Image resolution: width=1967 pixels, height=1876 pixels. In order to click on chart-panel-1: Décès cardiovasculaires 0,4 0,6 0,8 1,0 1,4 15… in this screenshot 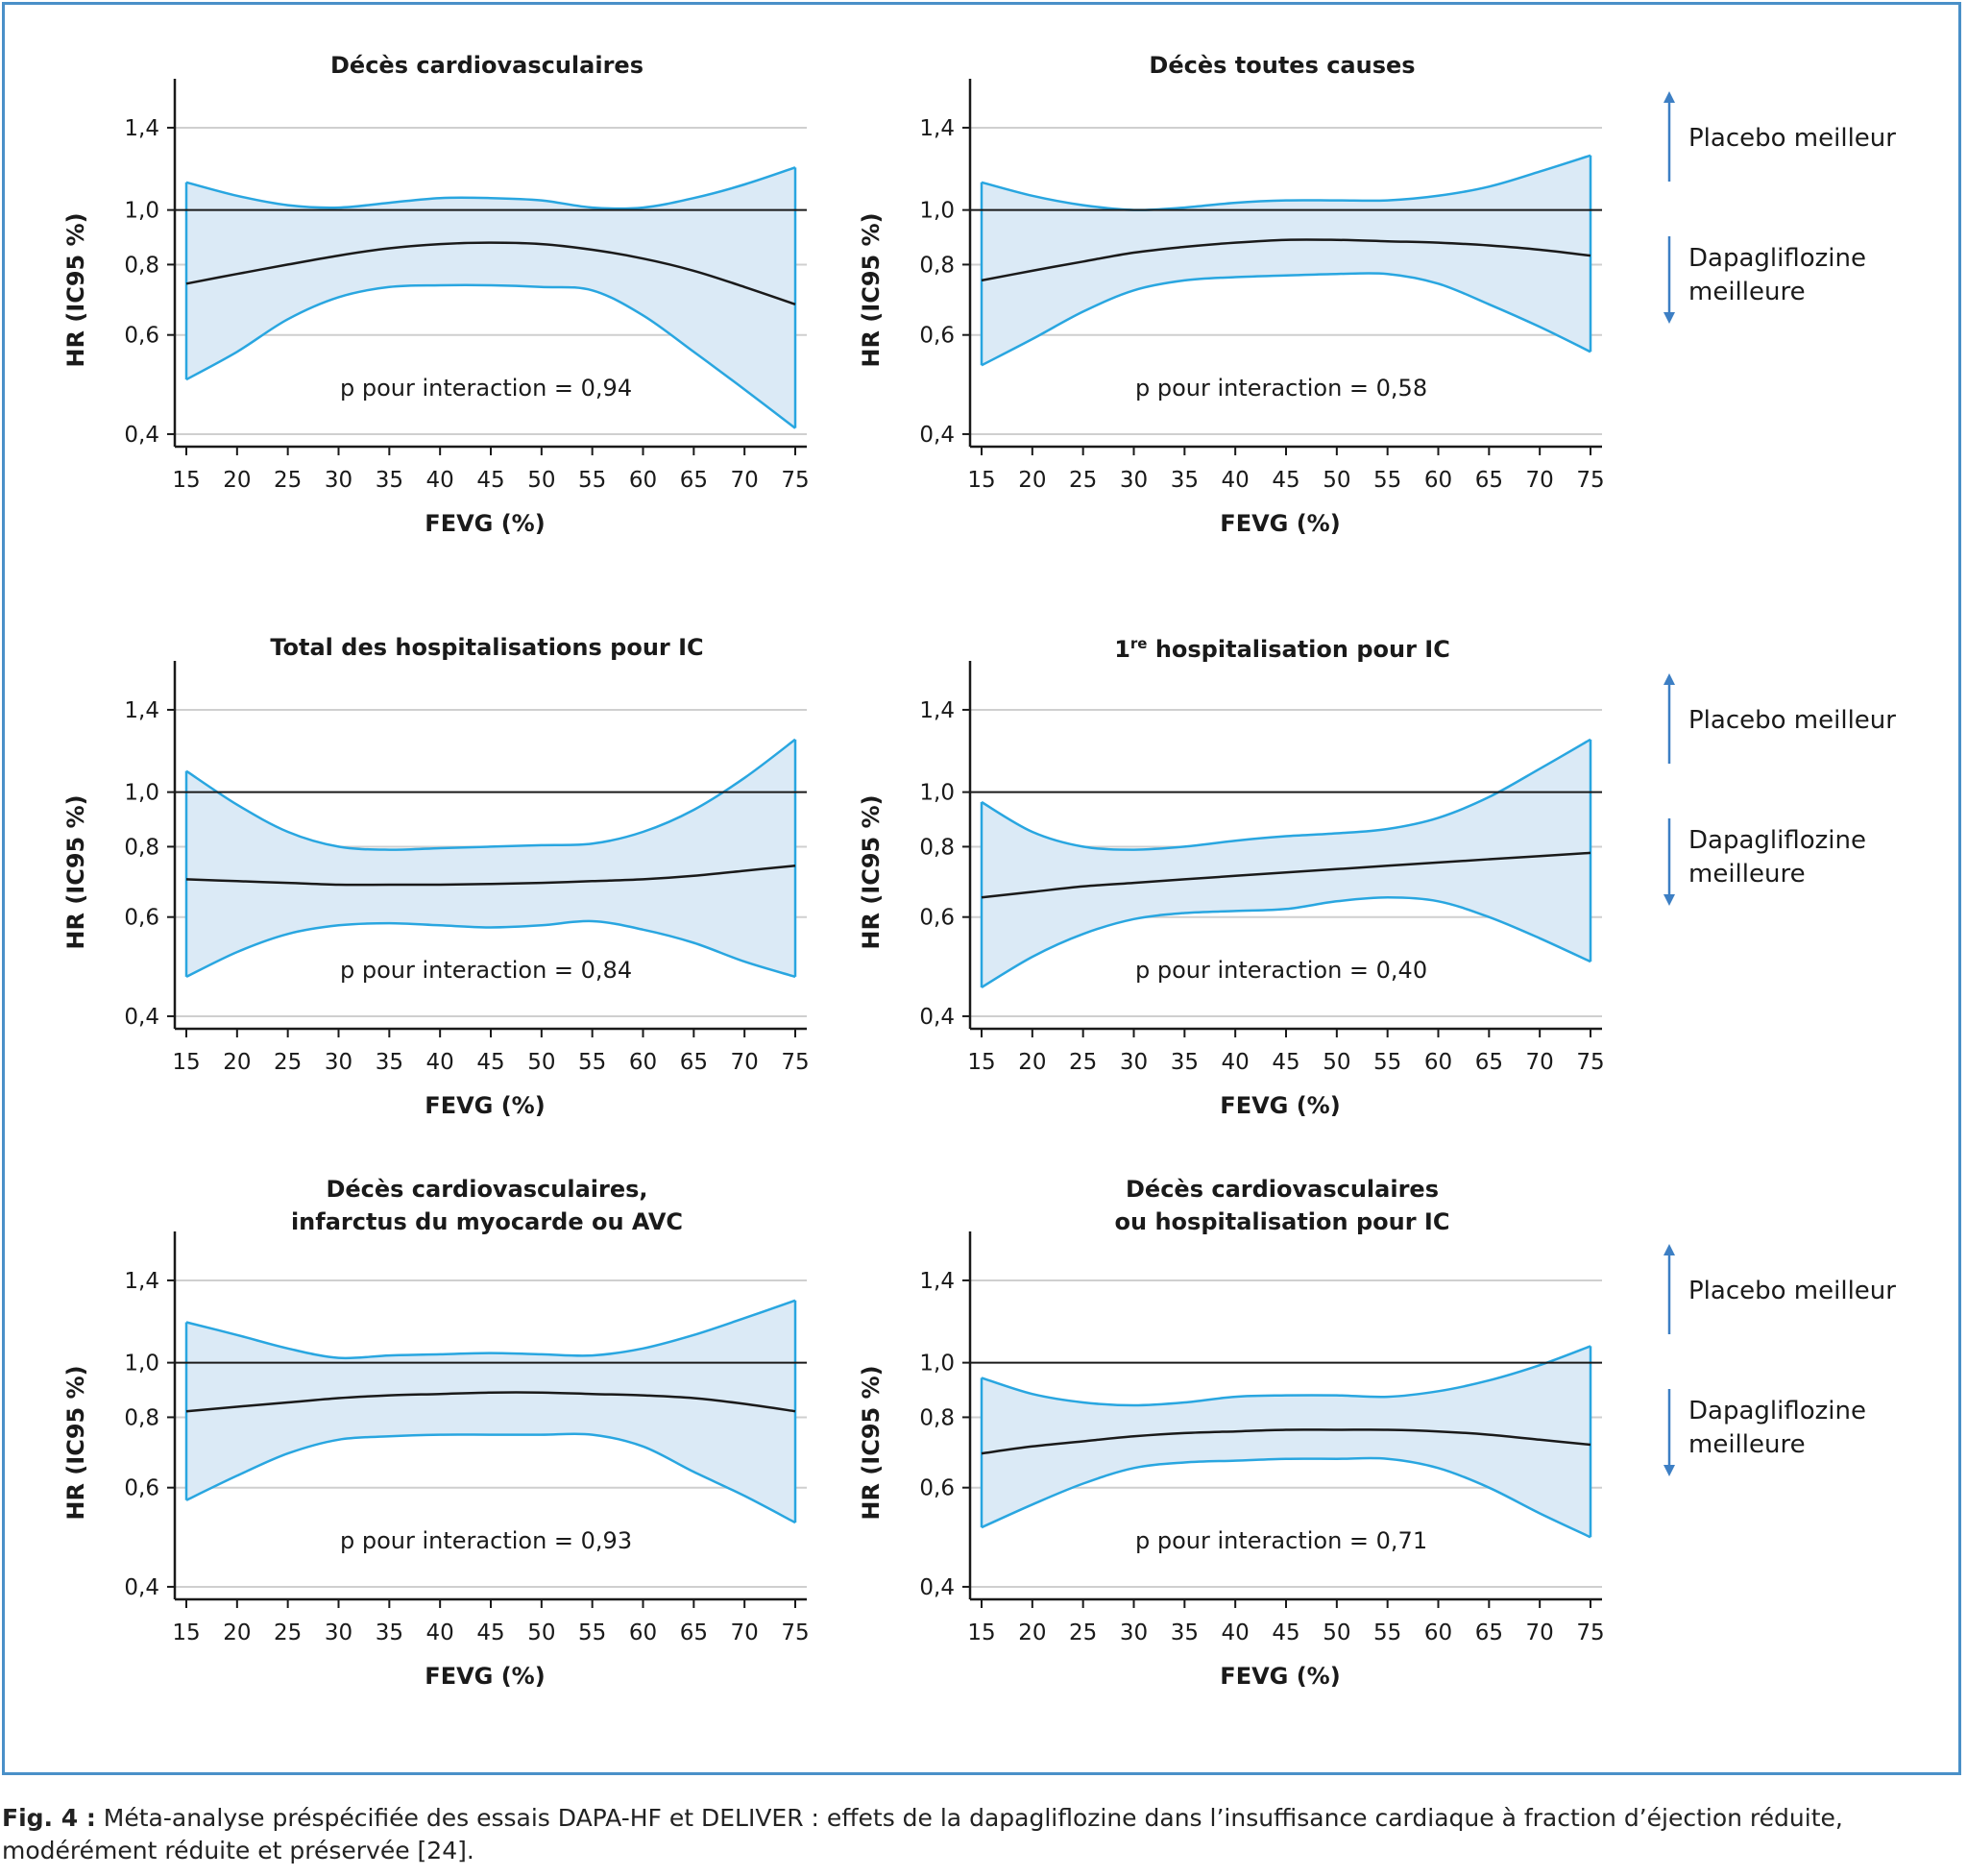, I will do `click(436, 294)`.